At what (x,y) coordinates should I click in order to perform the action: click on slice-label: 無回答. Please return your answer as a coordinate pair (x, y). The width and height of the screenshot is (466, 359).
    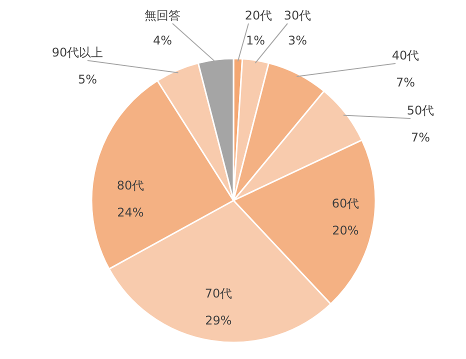
    Looking at the image, I should click on (162, 15).